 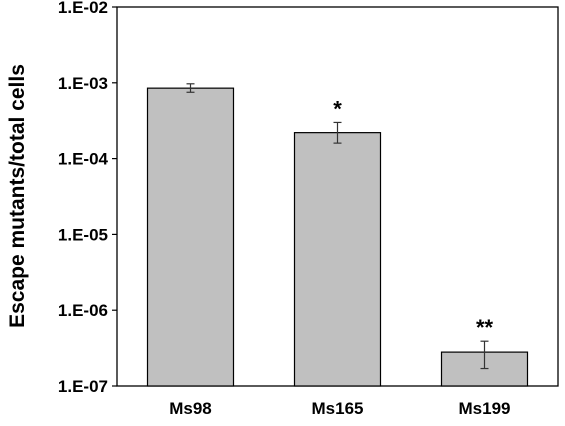 What do you see at coordinates (337, 259) in the screenshot?
I see `bar-ms165` at bounding box center [337, 259].